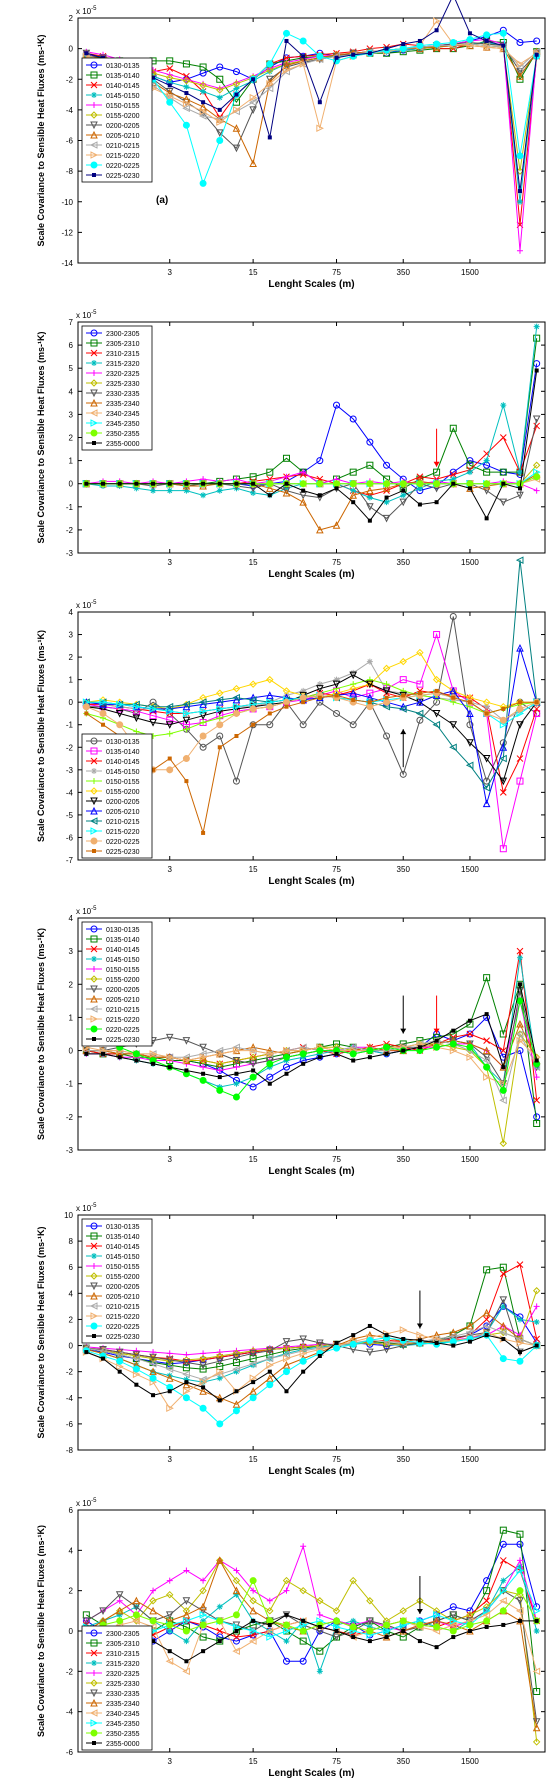 This screenshot has height=1781, width=557. What do you see at coordinates (123, 1714) in the screenshot?
I see `legend-label: 2340-2345` at bounding box center [123, 1714].